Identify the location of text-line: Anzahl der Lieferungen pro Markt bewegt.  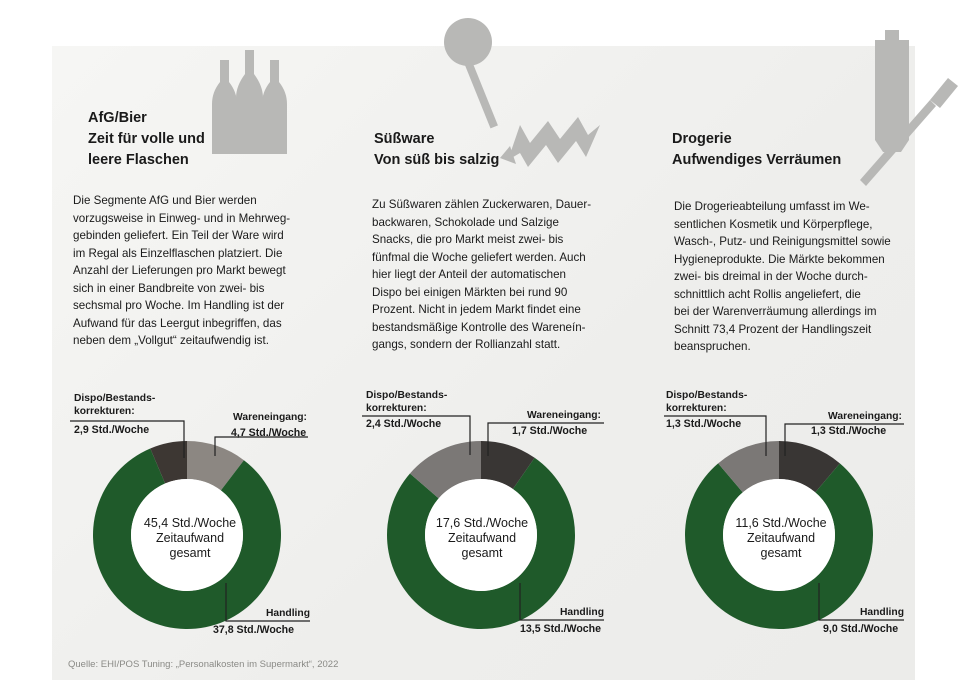
(179, 270).